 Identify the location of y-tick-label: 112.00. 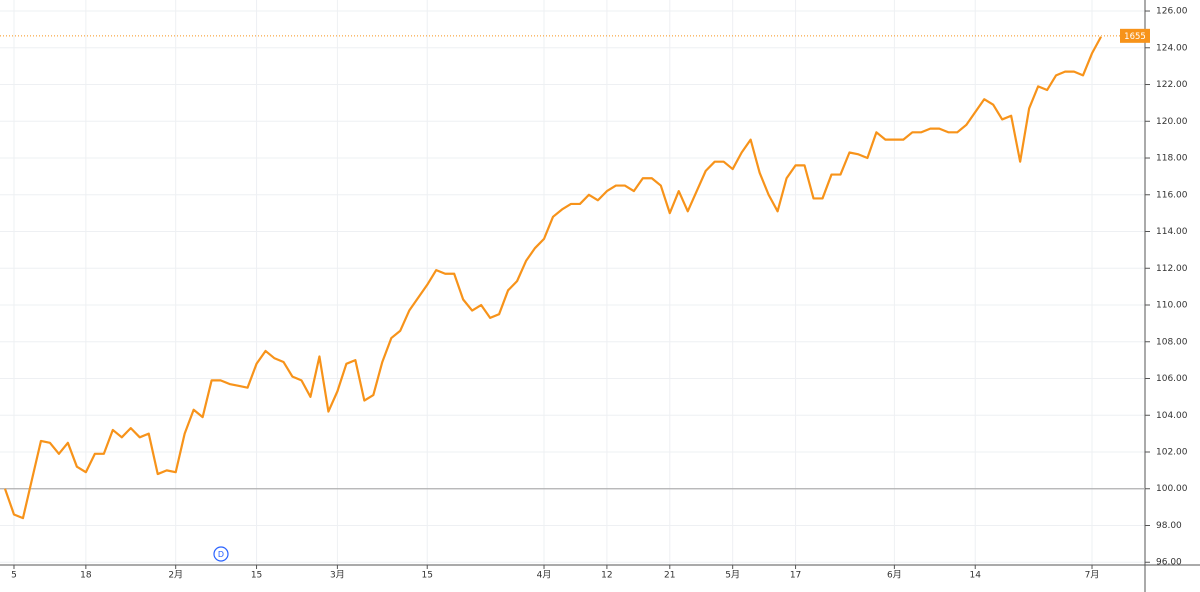
(1172, 269).